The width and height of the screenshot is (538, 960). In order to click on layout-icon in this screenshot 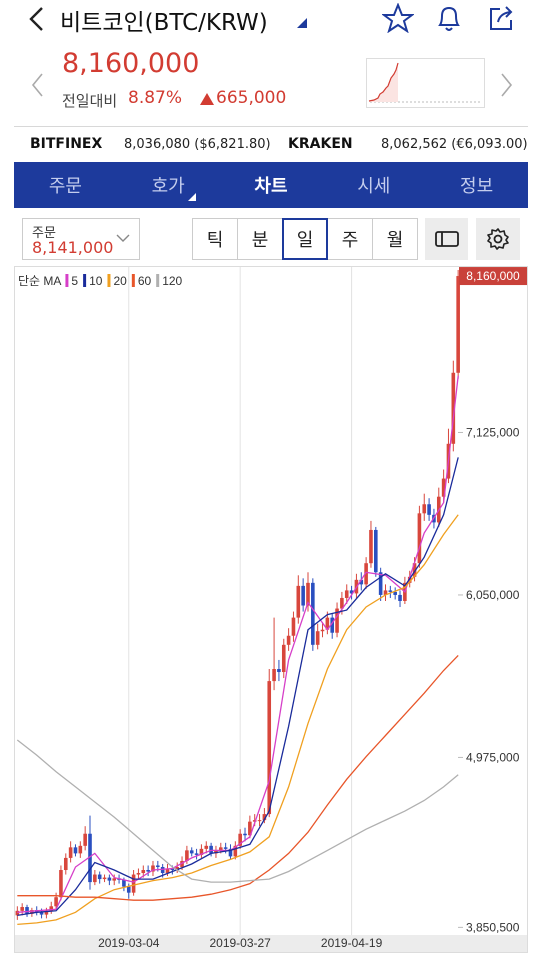, I will do `click(446, 239)`.